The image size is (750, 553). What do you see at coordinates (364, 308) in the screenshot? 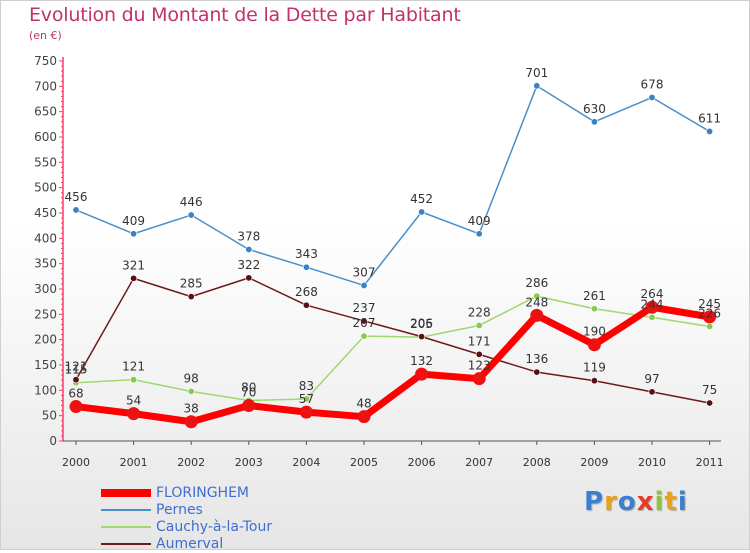
I see `data-label: 237` at bounding box center [364, 308].